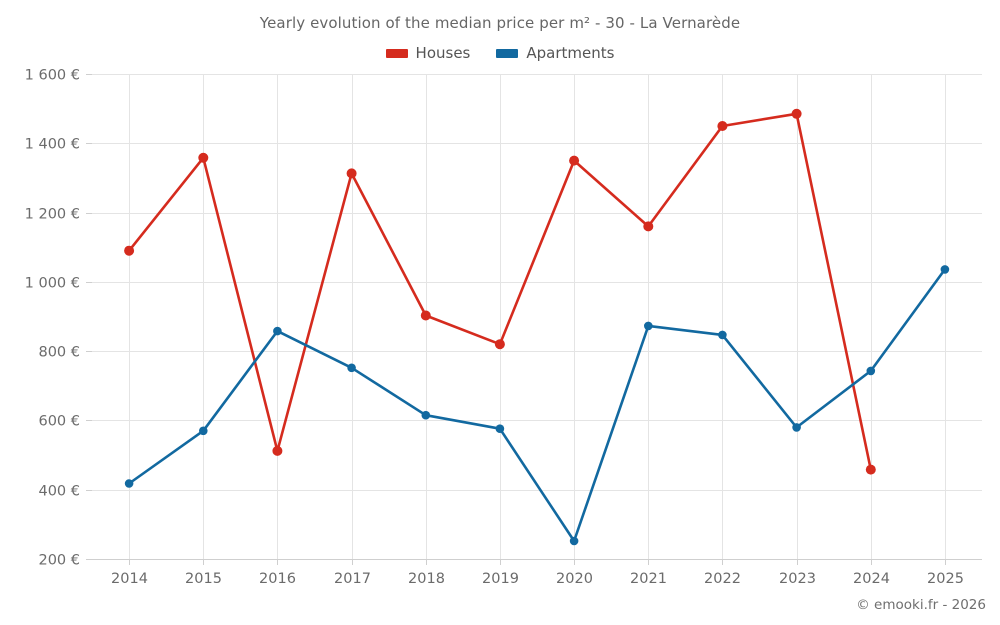 Image resolution: width=1000 pixels, height=625 pixels. I want to click on x-tick-label: 2016, so click(277, 579).